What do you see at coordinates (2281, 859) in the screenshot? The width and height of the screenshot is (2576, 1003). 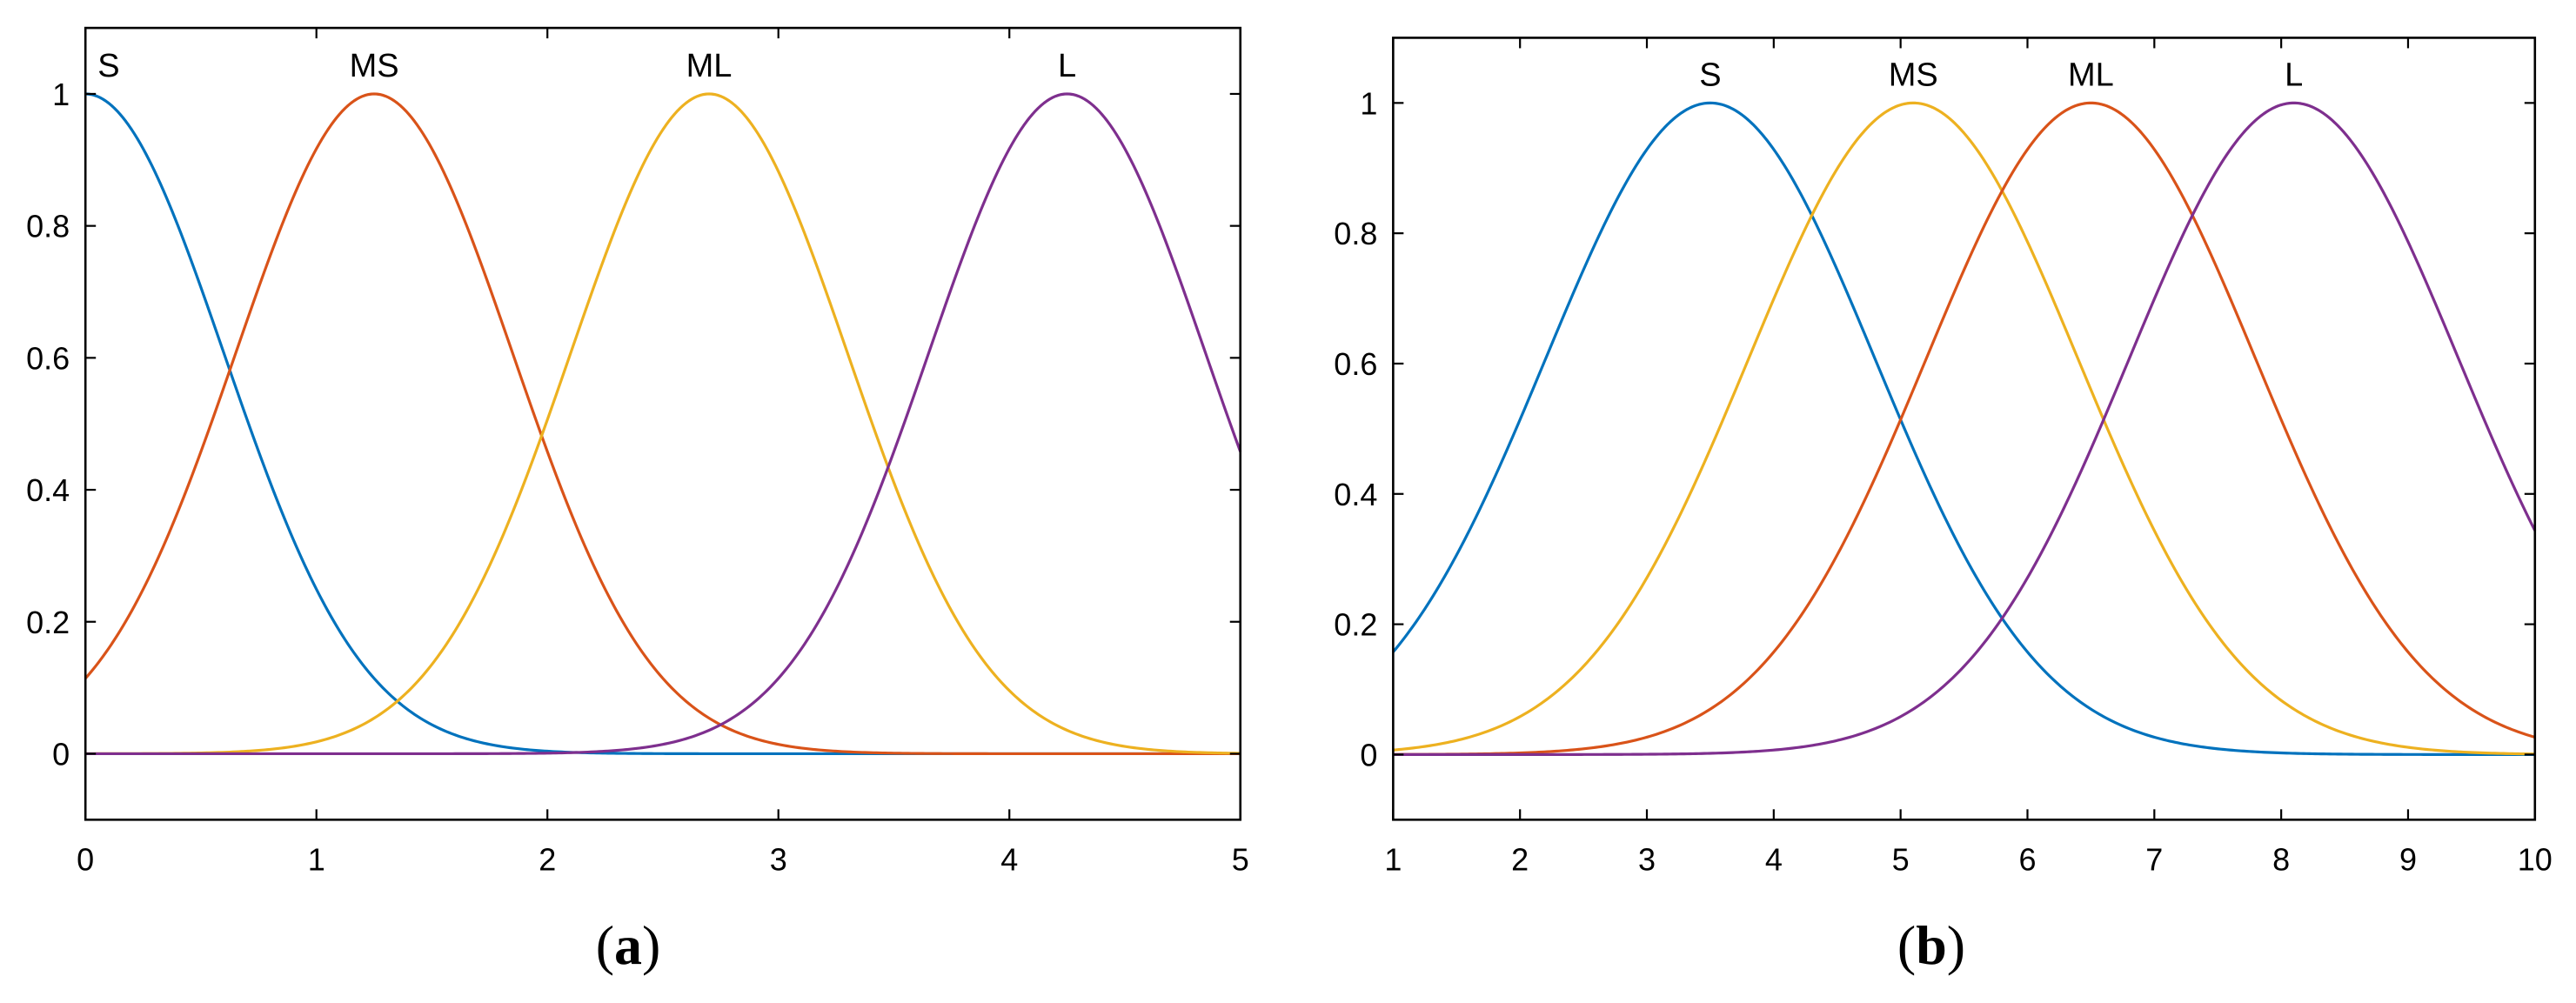 I see `x-tick-label: 8` at bounding box center [2281, 859].